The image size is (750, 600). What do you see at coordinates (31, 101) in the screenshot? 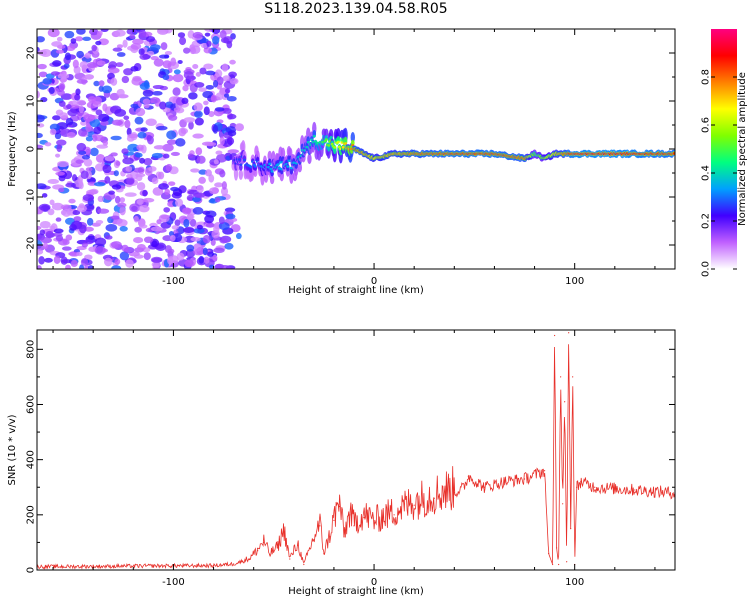
I see `y-tick-label: 10` at bounding box center [31, 101].